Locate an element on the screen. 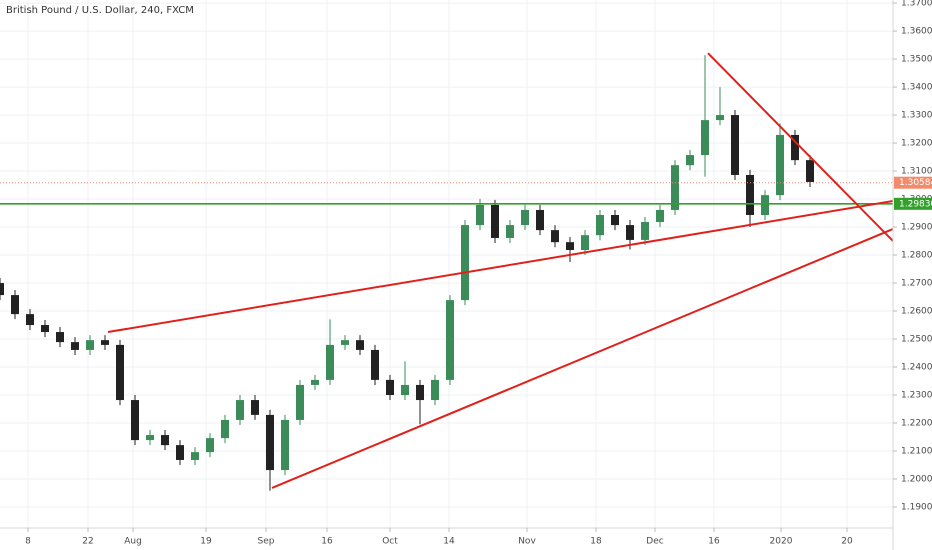  x-tick-label: 19 is located at coordinates (206, 542).